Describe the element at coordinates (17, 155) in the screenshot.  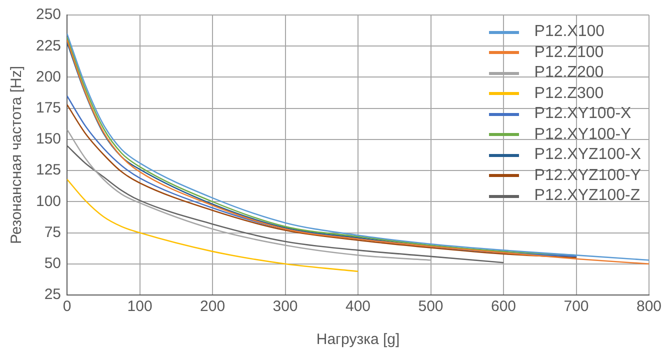
I see `y-axis-title: Резонансная частота [Hz]` at that location.